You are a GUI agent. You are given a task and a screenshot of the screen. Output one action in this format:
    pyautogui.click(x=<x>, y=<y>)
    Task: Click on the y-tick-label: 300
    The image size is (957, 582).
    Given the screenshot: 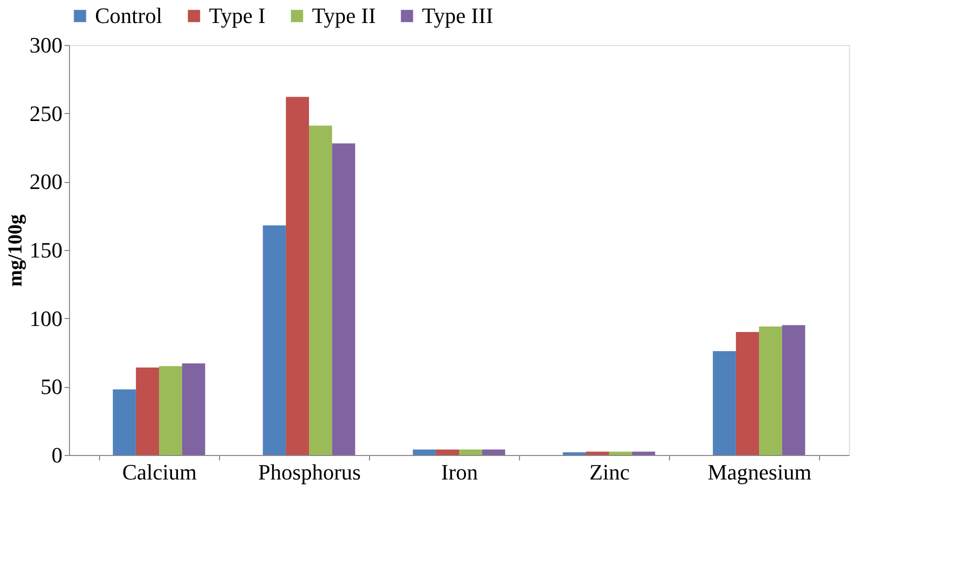 What is the action you would take?
    pyautogui.click(x=46, y=45)
    